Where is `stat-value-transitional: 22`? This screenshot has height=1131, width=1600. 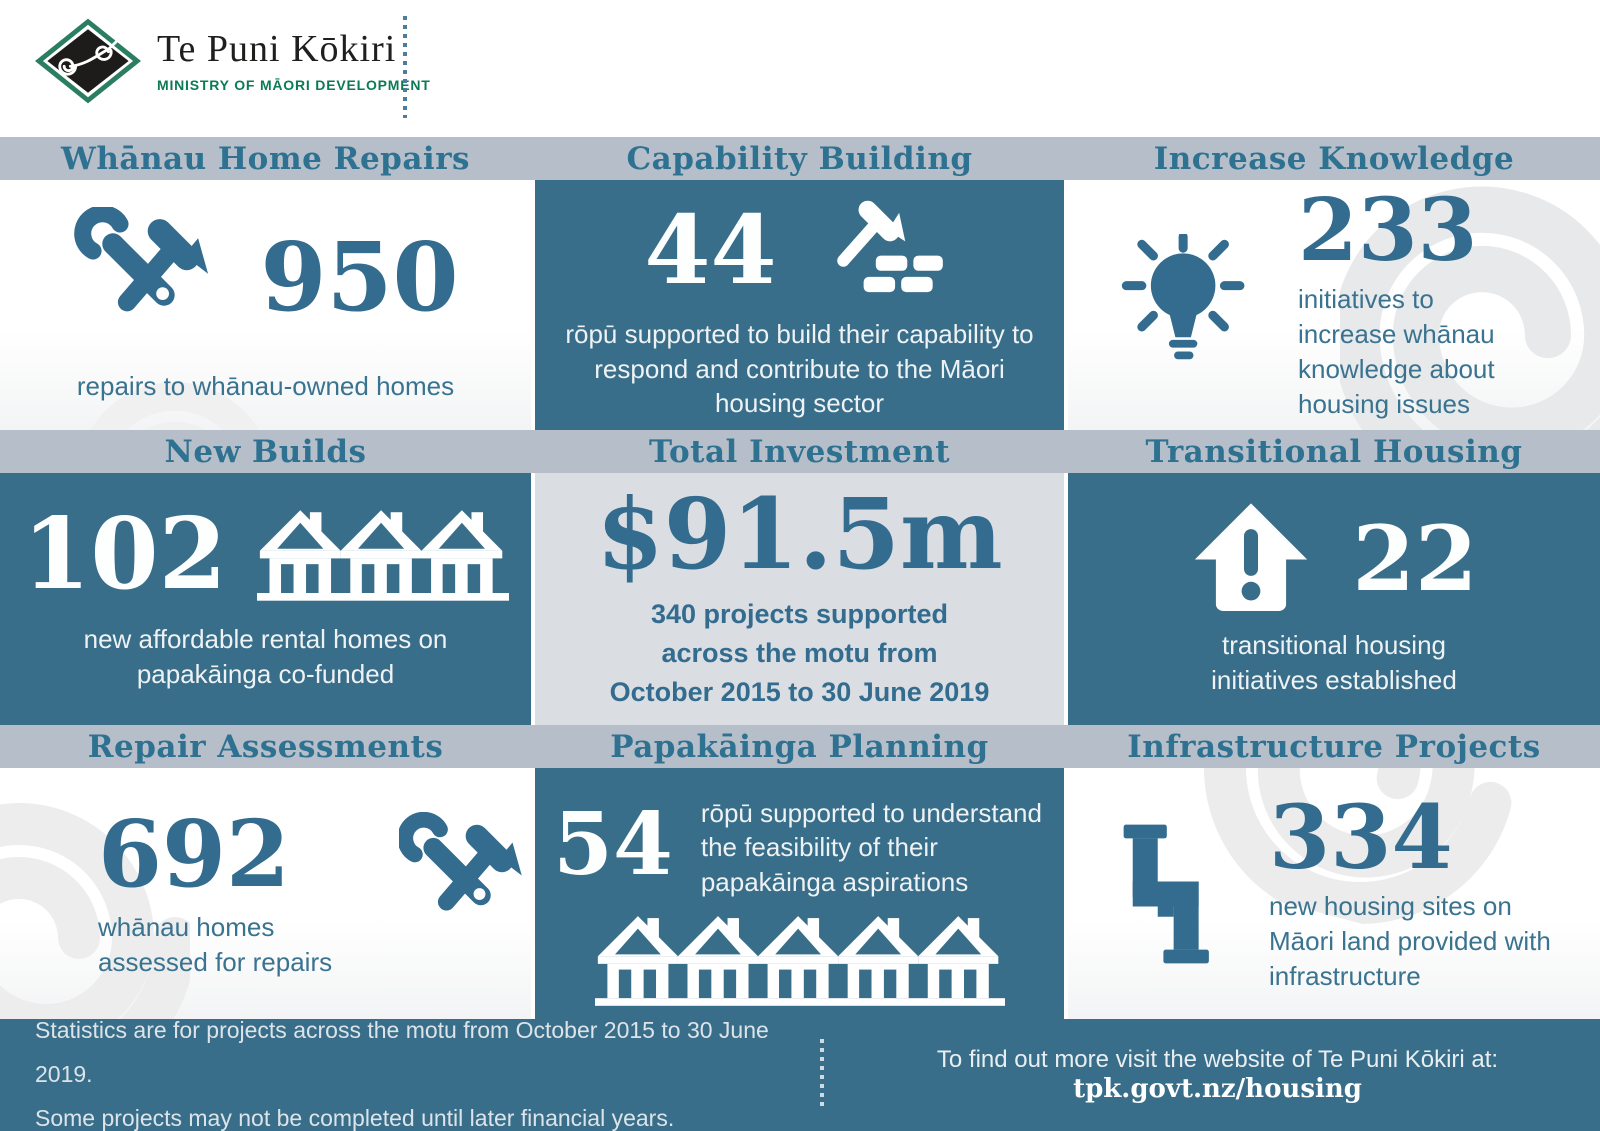 stat-value-transitional: 22 is located at coordinates (1415, 559).